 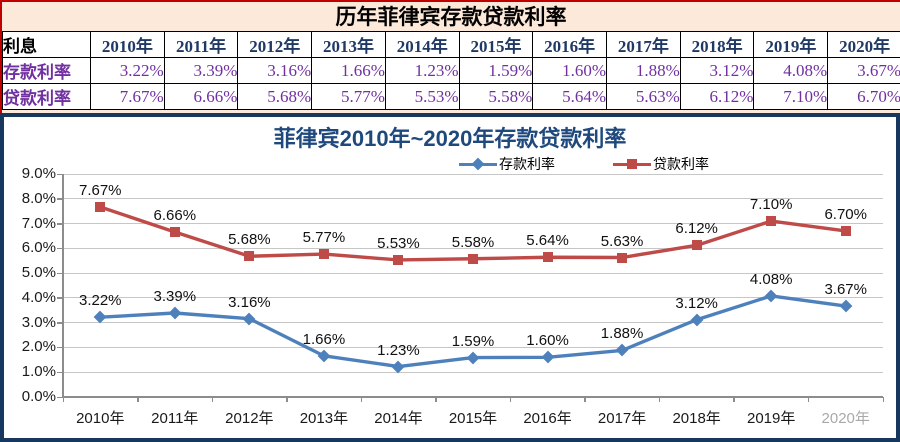 What do you see at coordinates (632, 164) in the screenshot?
I see `legend-marker-icon` at bounding box center [632, 164].